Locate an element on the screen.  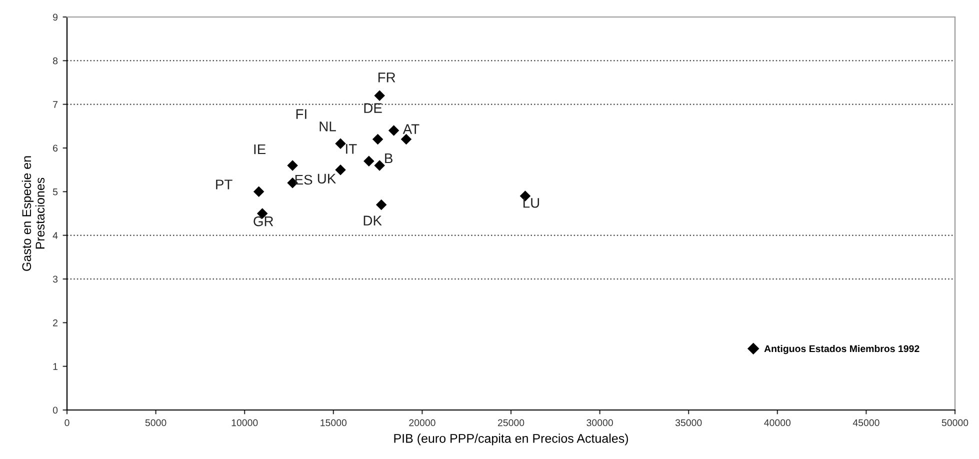
y-tick-label: 3 is located at coordinates (55, 279).